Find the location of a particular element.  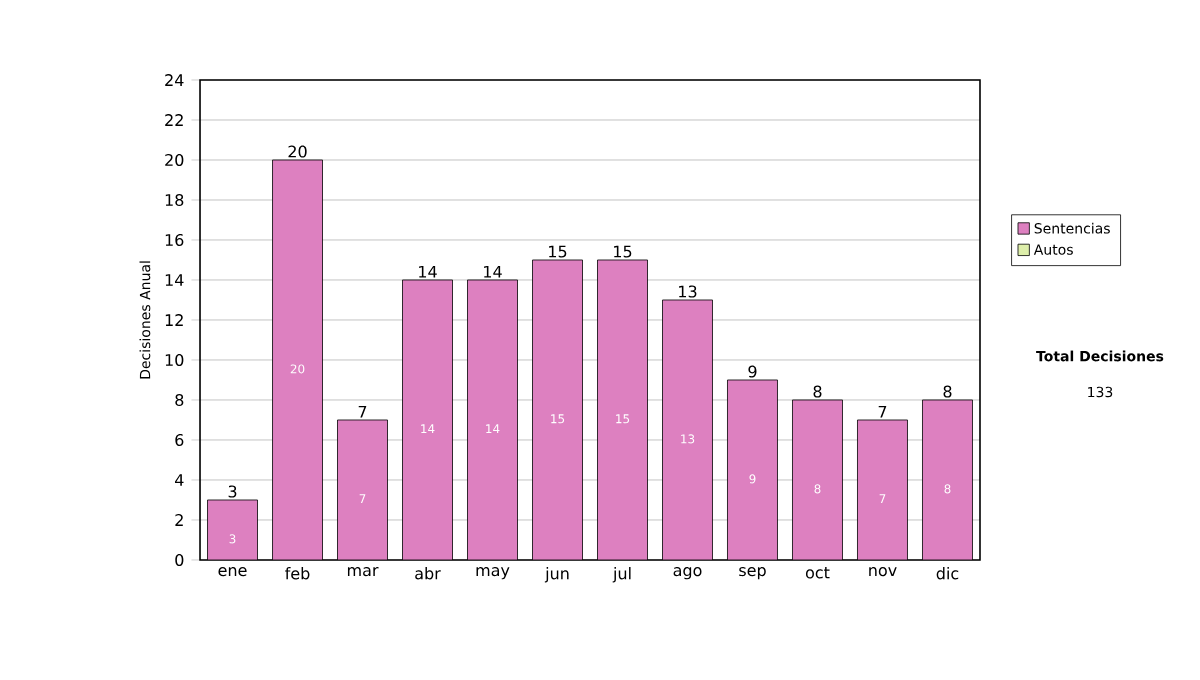

y-tick-label: 16 is located at coordinates (174, 240).